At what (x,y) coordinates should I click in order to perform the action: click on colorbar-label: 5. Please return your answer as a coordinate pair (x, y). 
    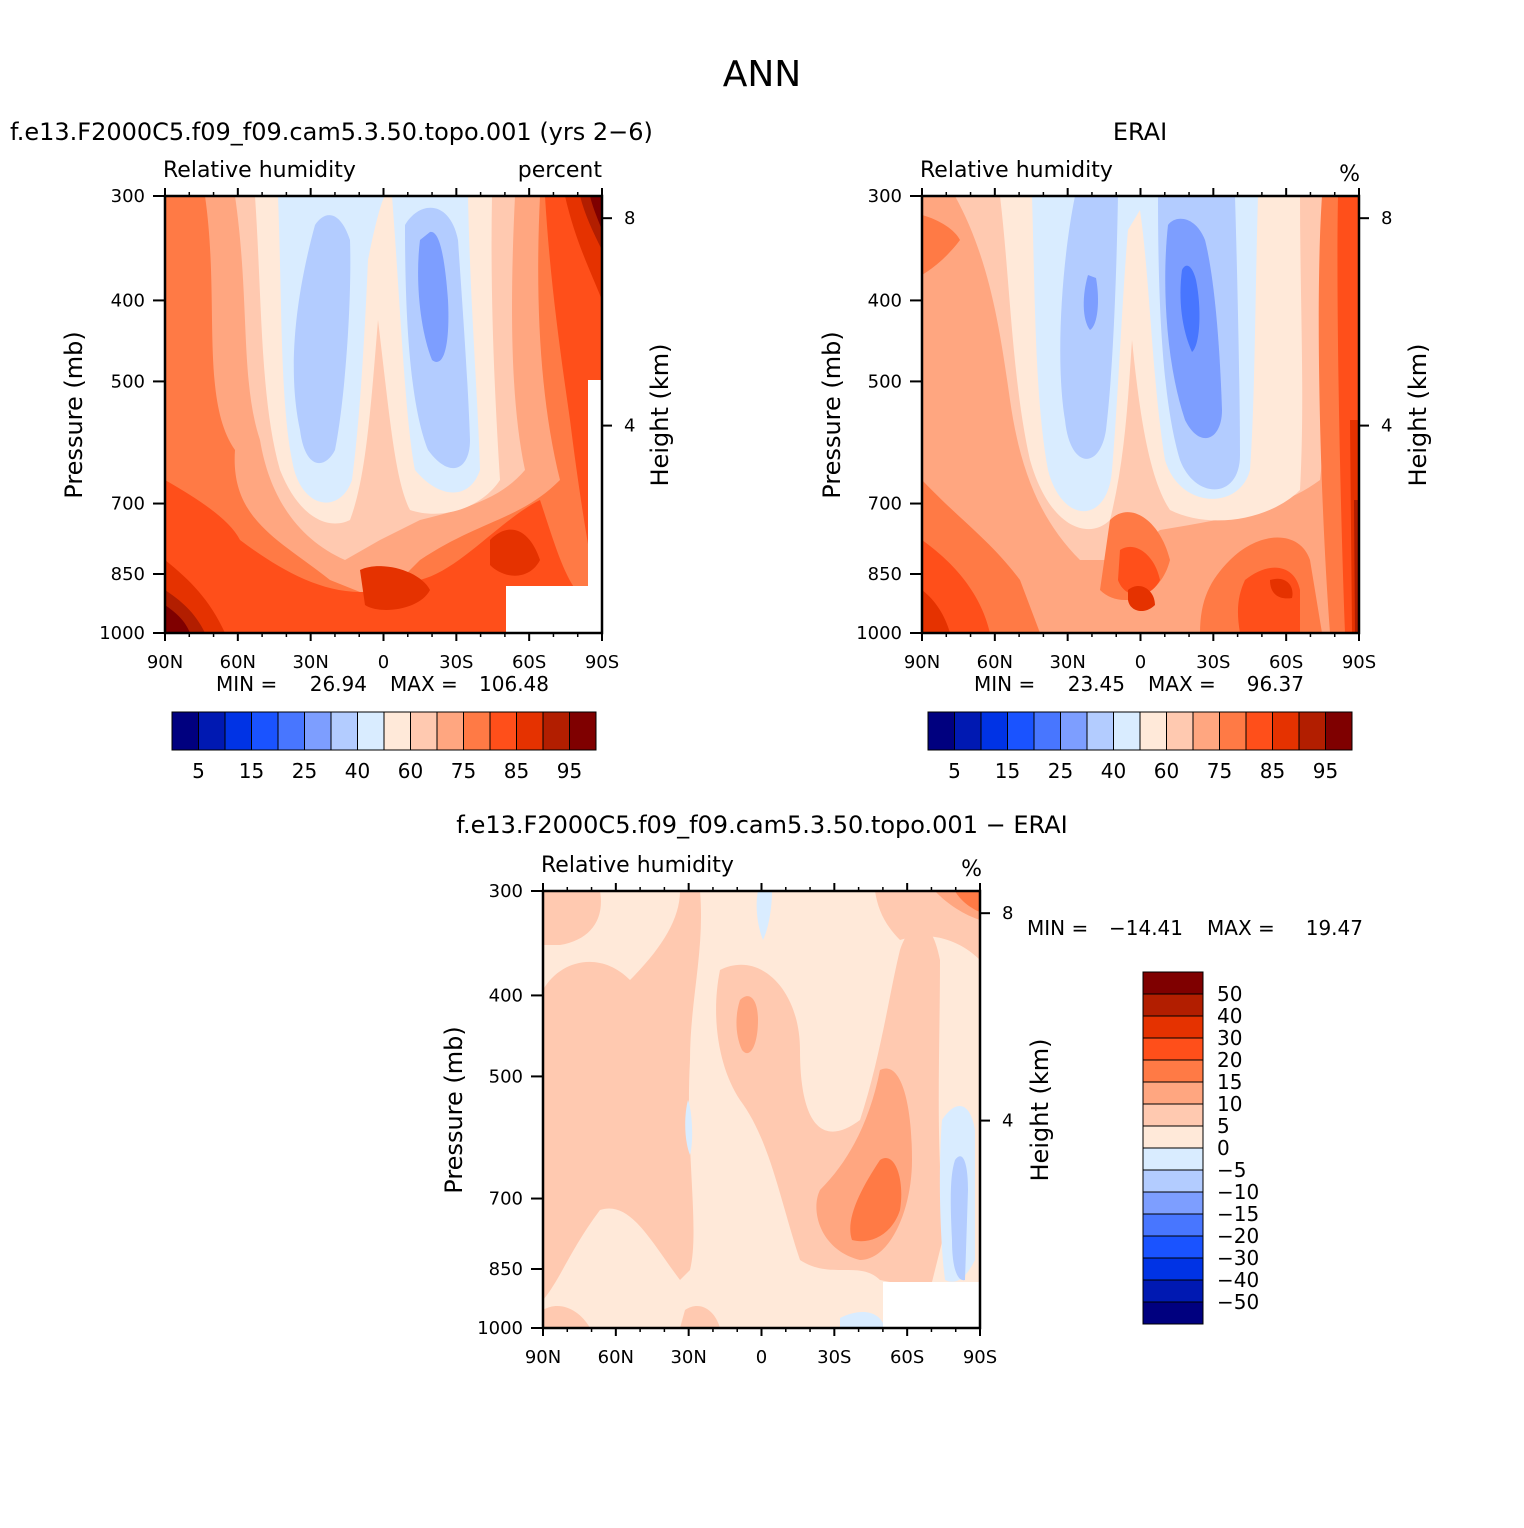
    Looking at the image, I should click on (1223, 1126).